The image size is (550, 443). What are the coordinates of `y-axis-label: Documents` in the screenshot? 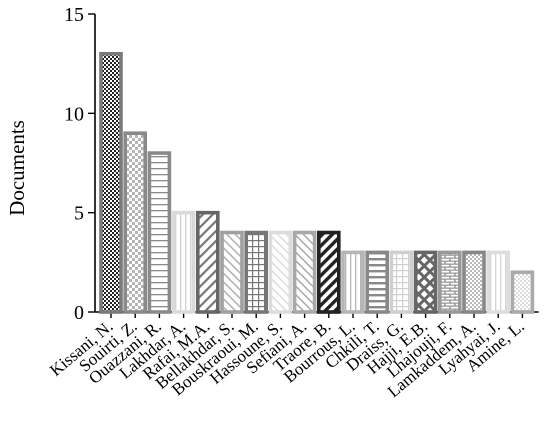 It's located at (17, 168).